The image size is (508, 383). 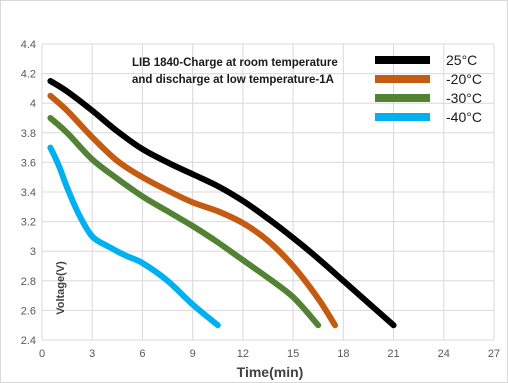 What do you see at coordinates (142, 354) in the screenshot?
I see `x-tick-label: 6` at bounding box center [142, 354].